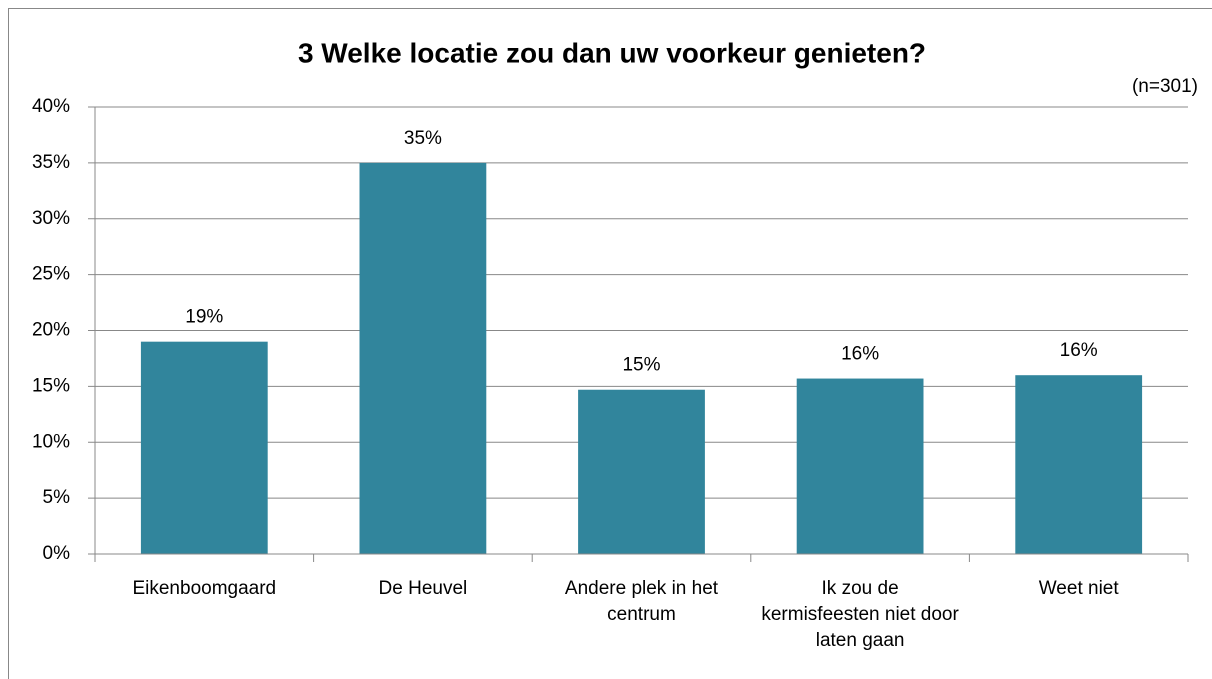 Image resolution: width=1212 pixels, height=679 pixels. I want to click on y-tick-label: 5%, so click(57, 497).